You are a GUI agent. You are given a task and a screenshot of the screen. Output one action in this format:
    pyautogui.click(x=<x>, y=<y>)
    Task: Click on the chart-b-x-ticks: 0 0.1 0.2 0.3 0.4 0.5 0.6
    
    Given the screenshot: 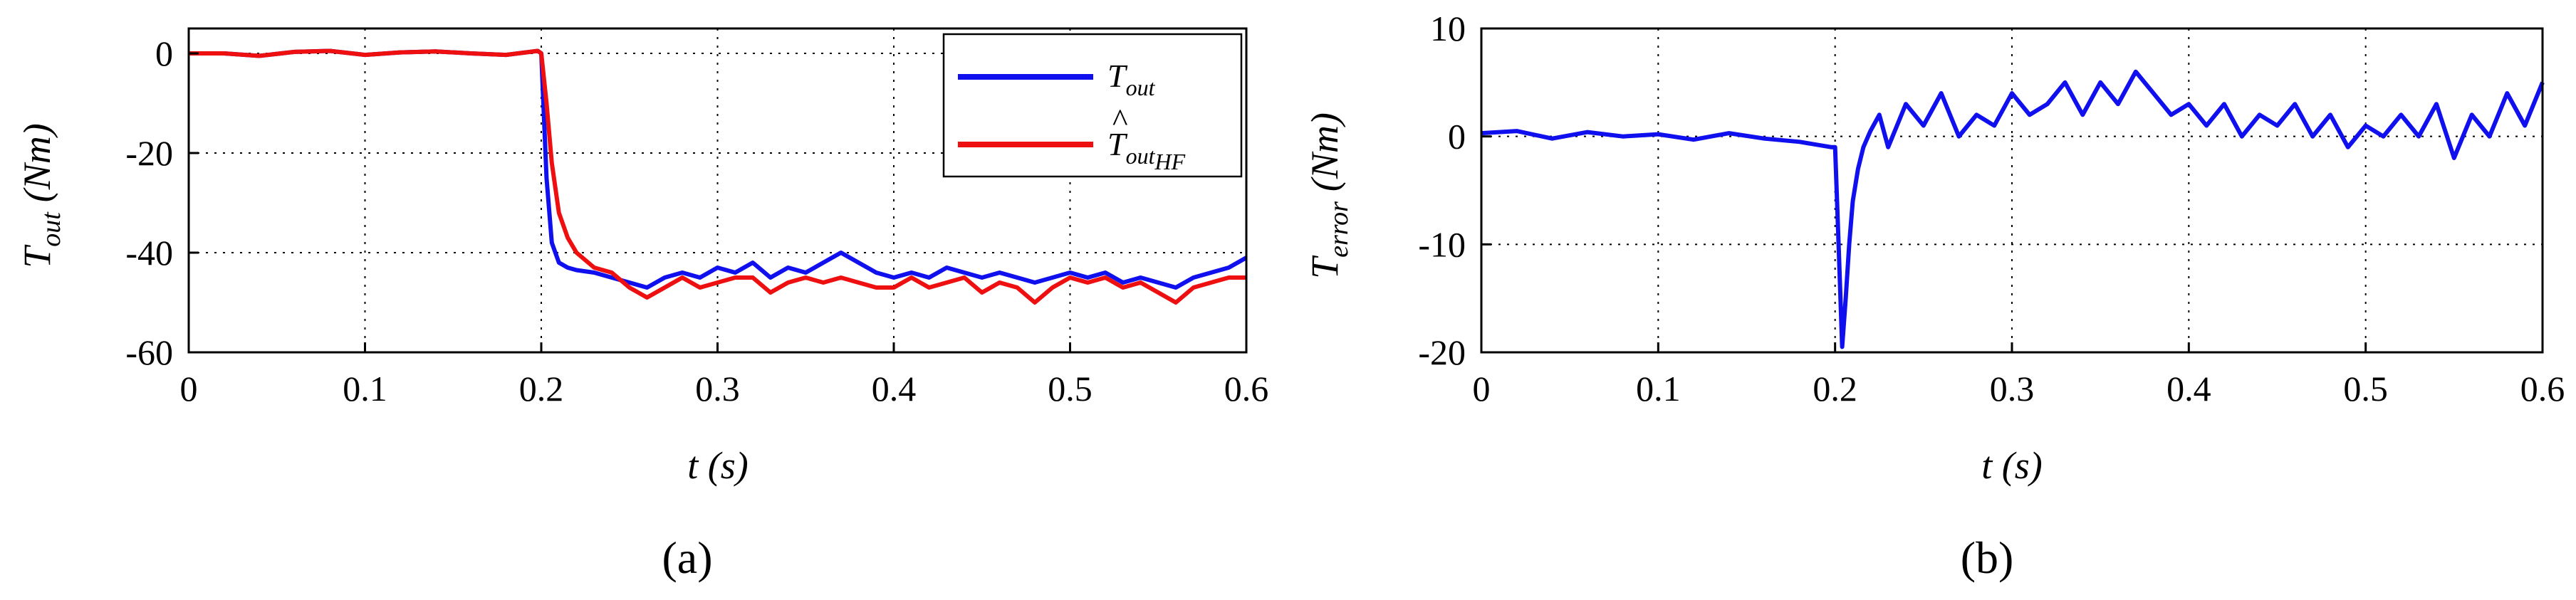 What is the action you would take?
    pyautogui.click(x=2019, y=375)
    